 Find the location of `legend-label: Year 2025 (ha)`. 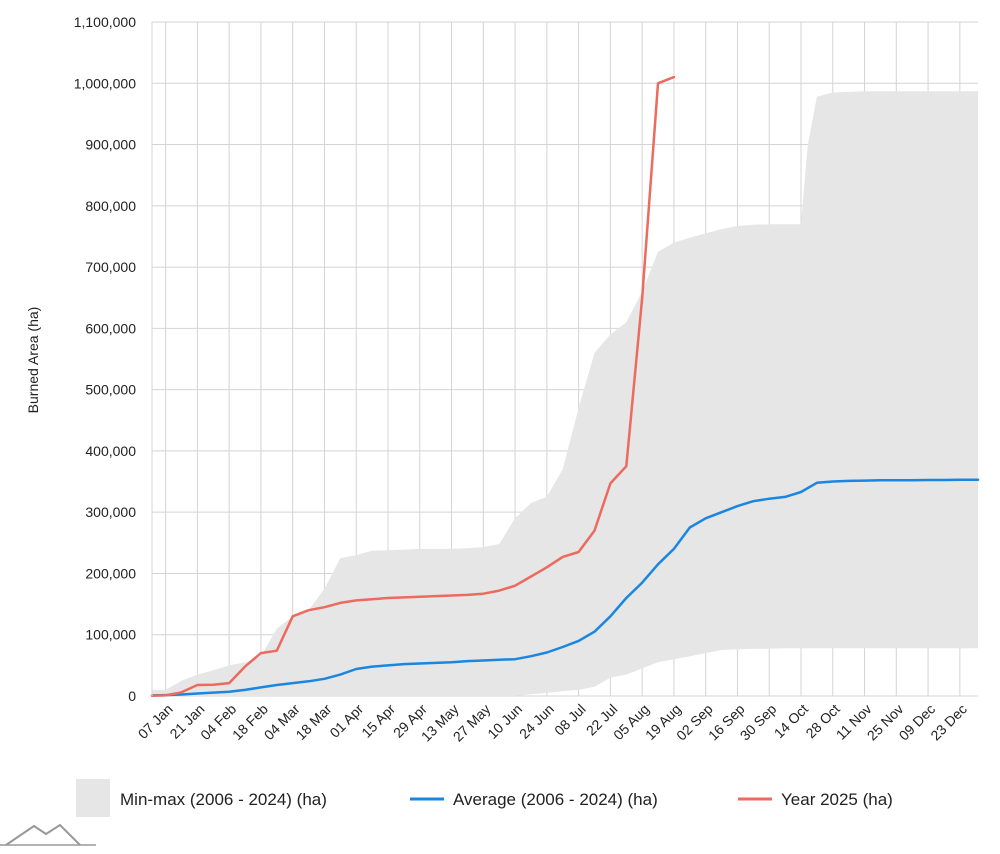

legend-label: Year 2025 (ha) is located at coordinates (837, 799).